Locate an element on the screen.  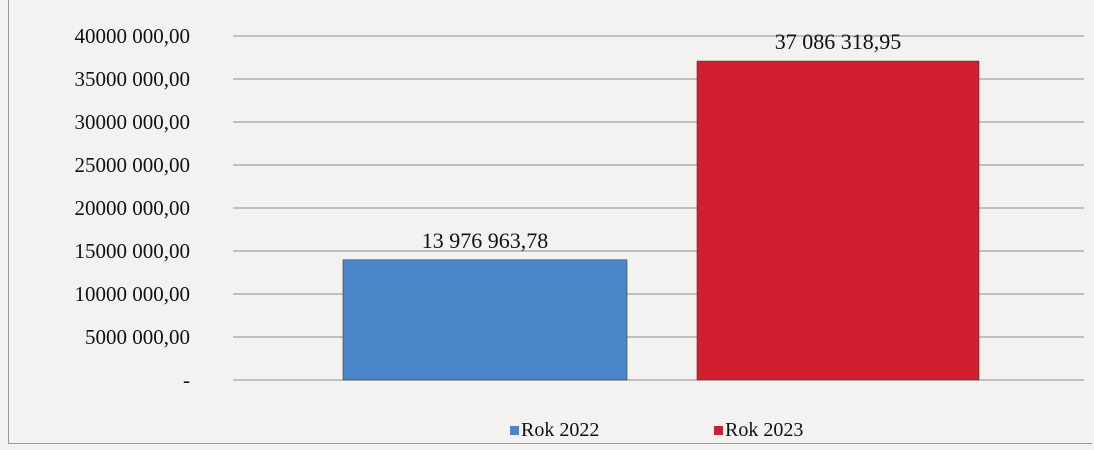
legend-label: Rok 2022 is located at coordinates (560, 430).